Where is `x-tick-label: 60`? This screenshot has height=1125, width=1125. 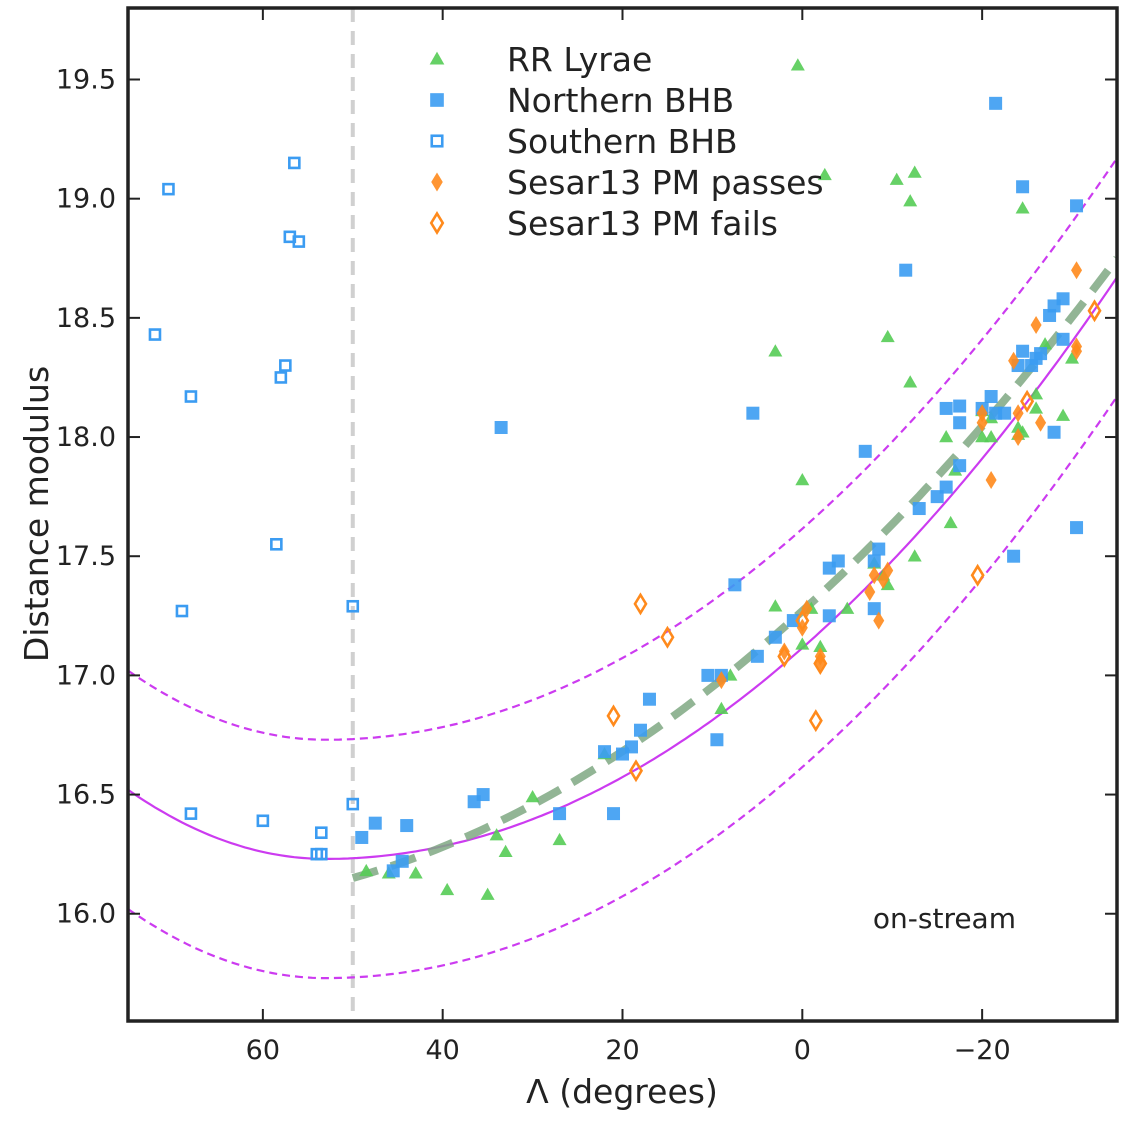
x-tick-label: 60 is located at coordinates (263, 1050).